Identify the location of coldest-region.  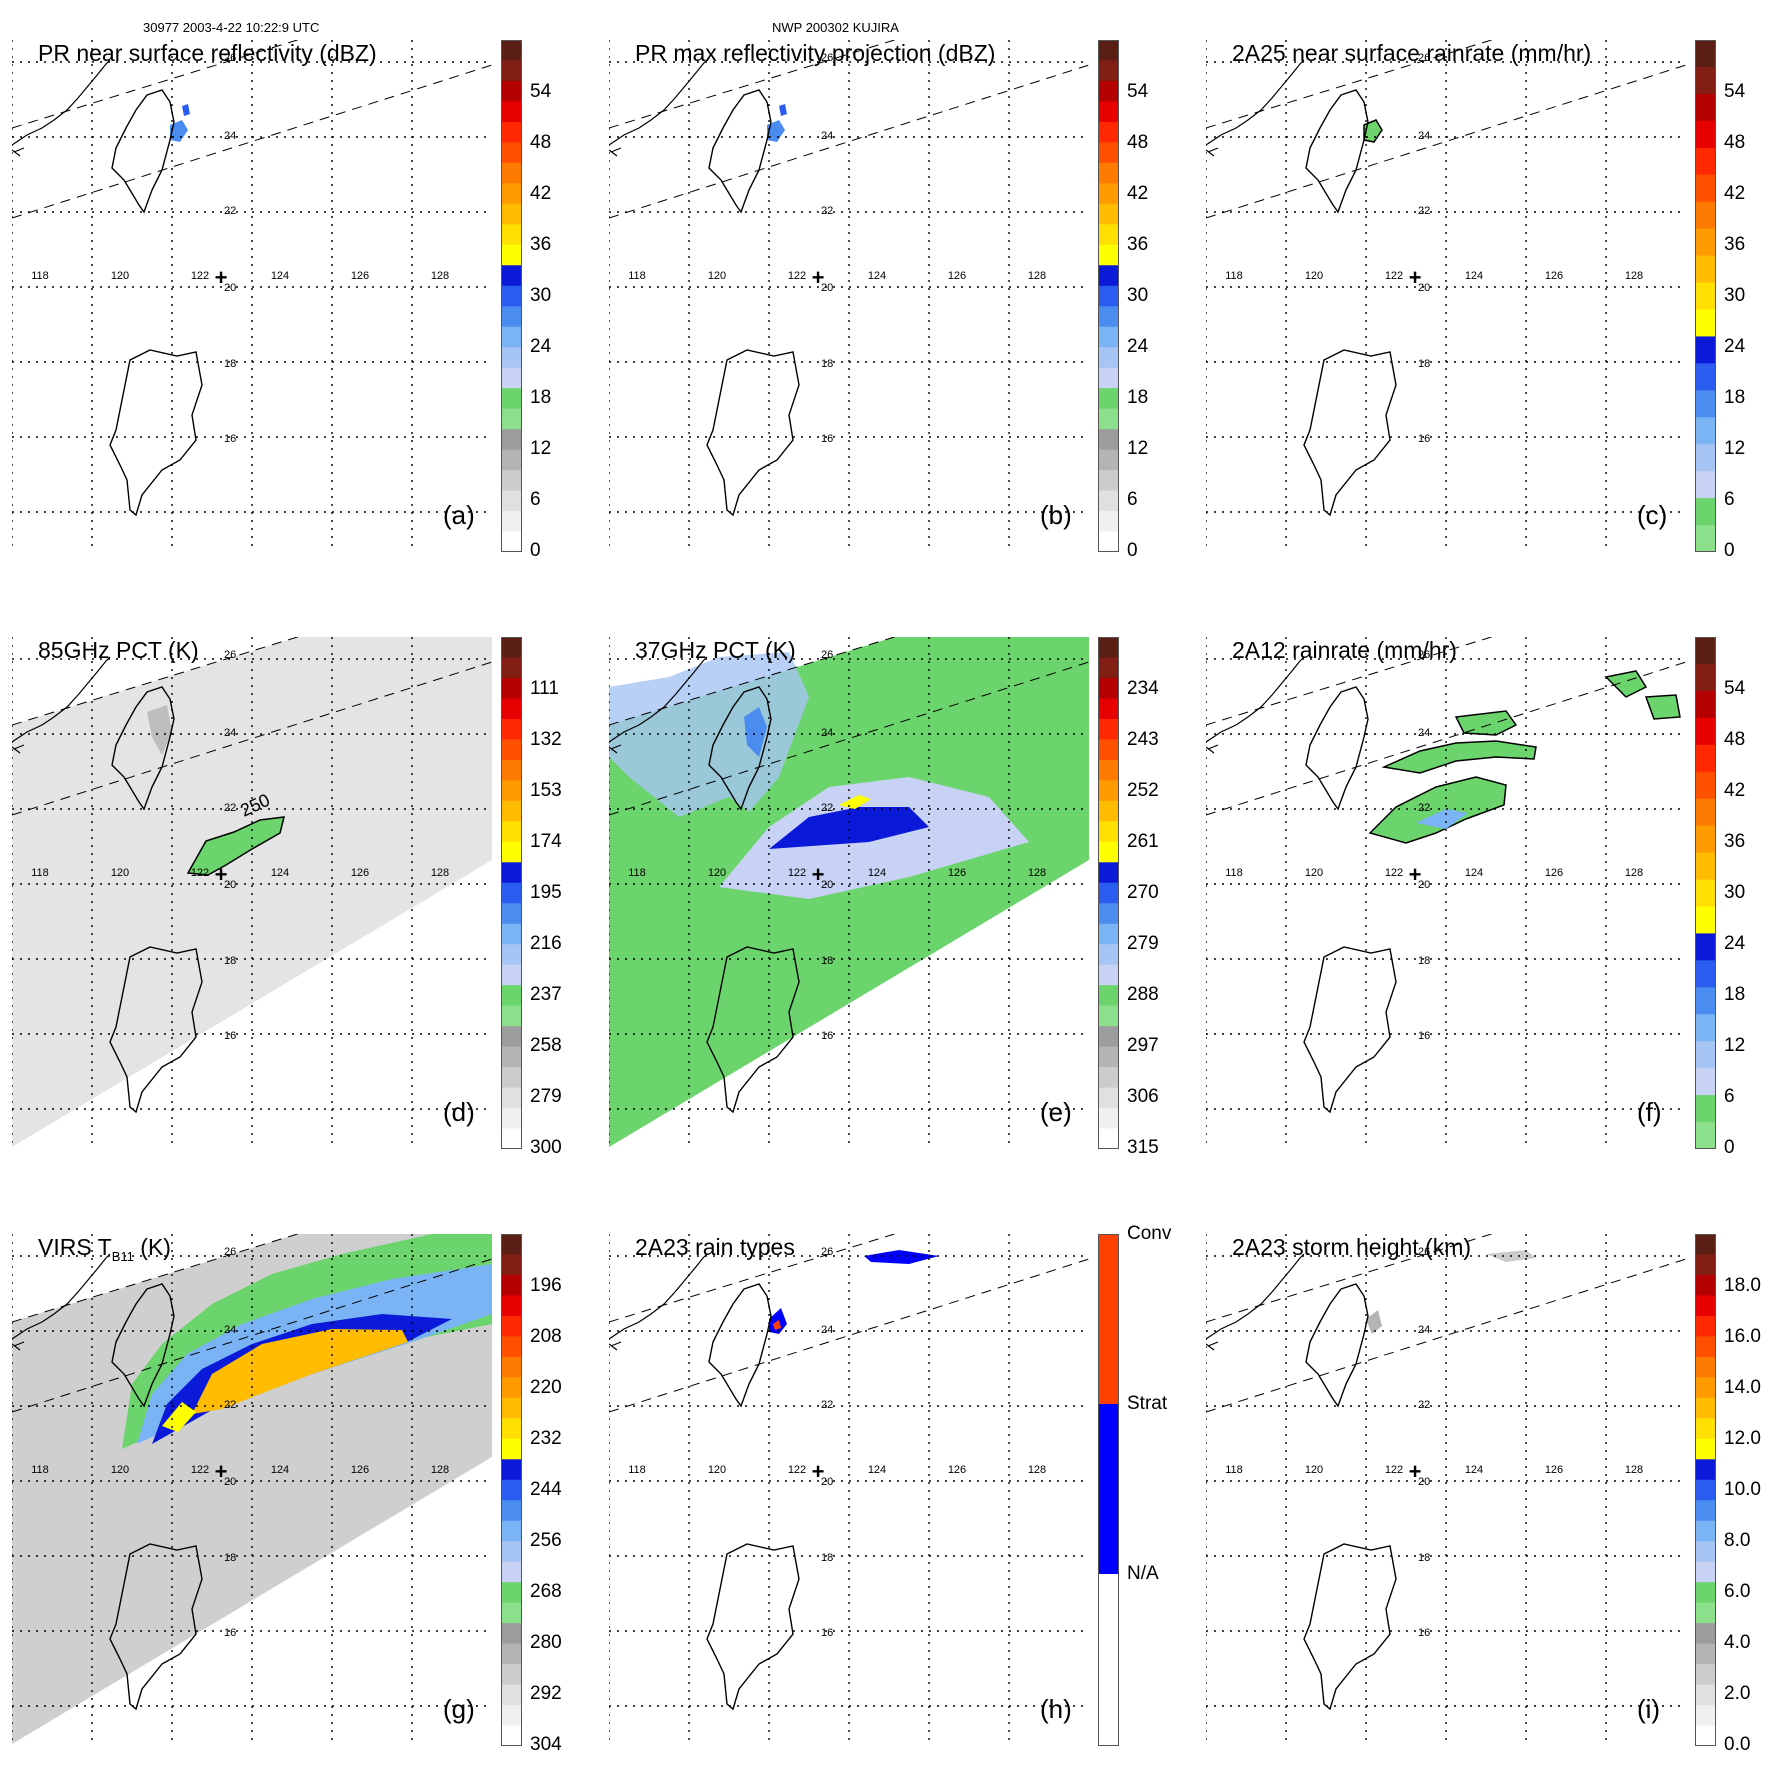
(855, 802).